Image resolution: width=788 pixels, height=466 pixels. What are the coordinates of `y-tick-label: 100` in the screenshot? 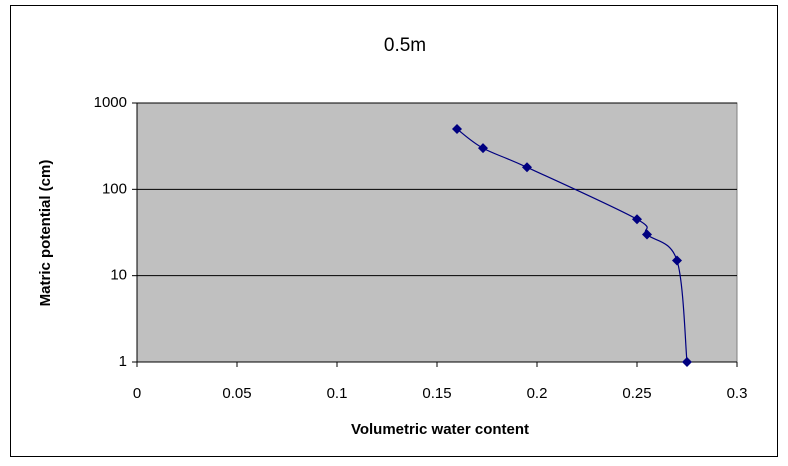 It's located at (114, 188).